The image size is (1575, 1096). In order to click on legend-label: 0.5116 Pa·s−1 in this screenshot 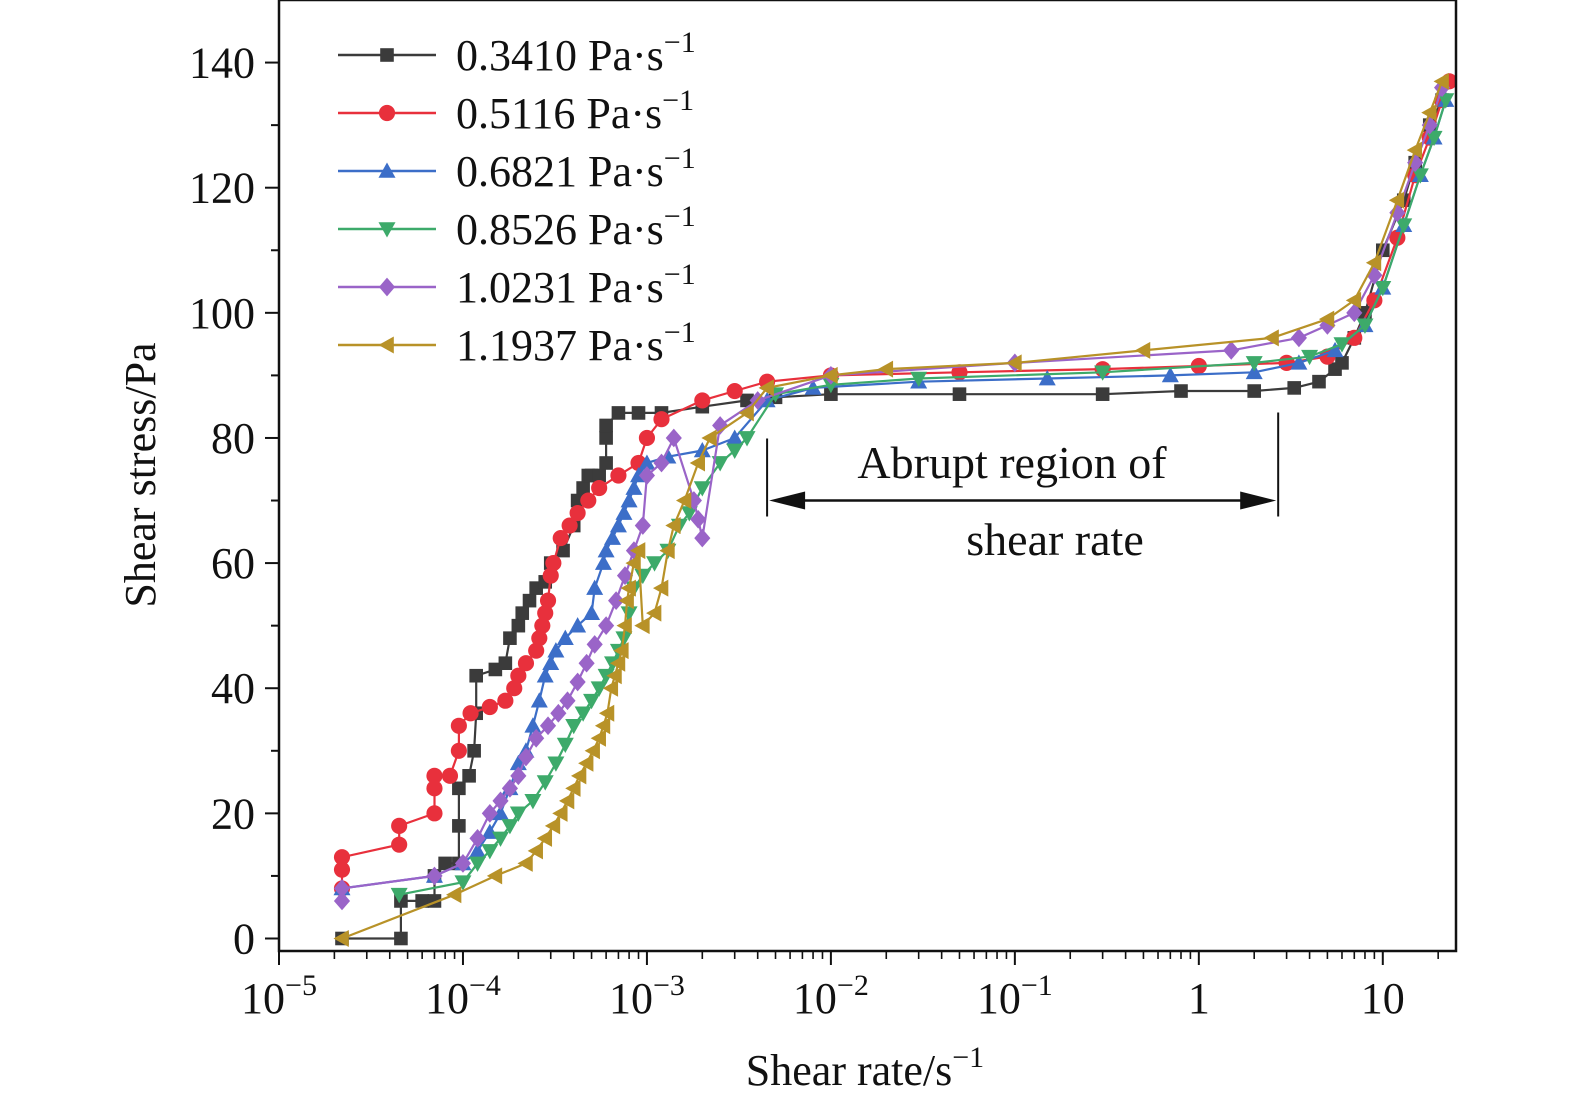, I will do `click(575, 111)`.